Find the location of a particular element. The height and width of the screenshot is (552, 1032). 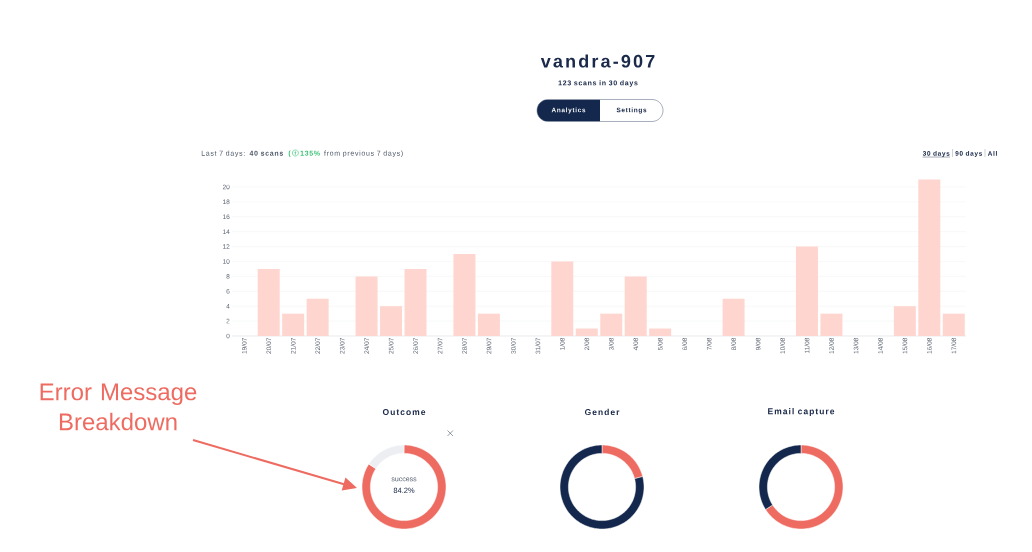

chart-title: vandra-907 is located at coordinates (597, 61).